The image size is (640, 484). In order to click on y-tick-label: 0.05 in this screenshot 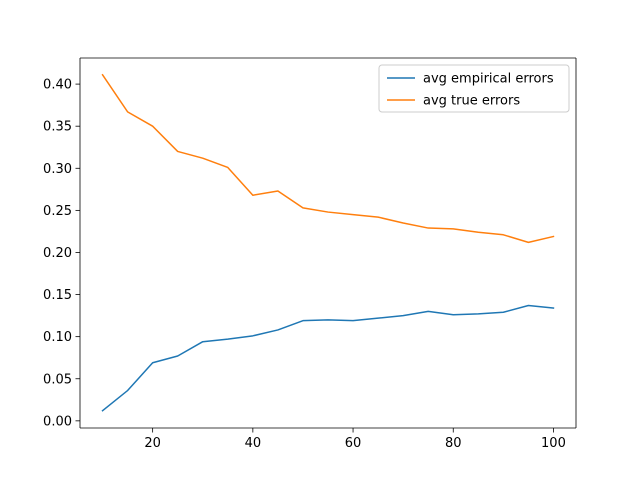, I will do `click(57, 379)`.